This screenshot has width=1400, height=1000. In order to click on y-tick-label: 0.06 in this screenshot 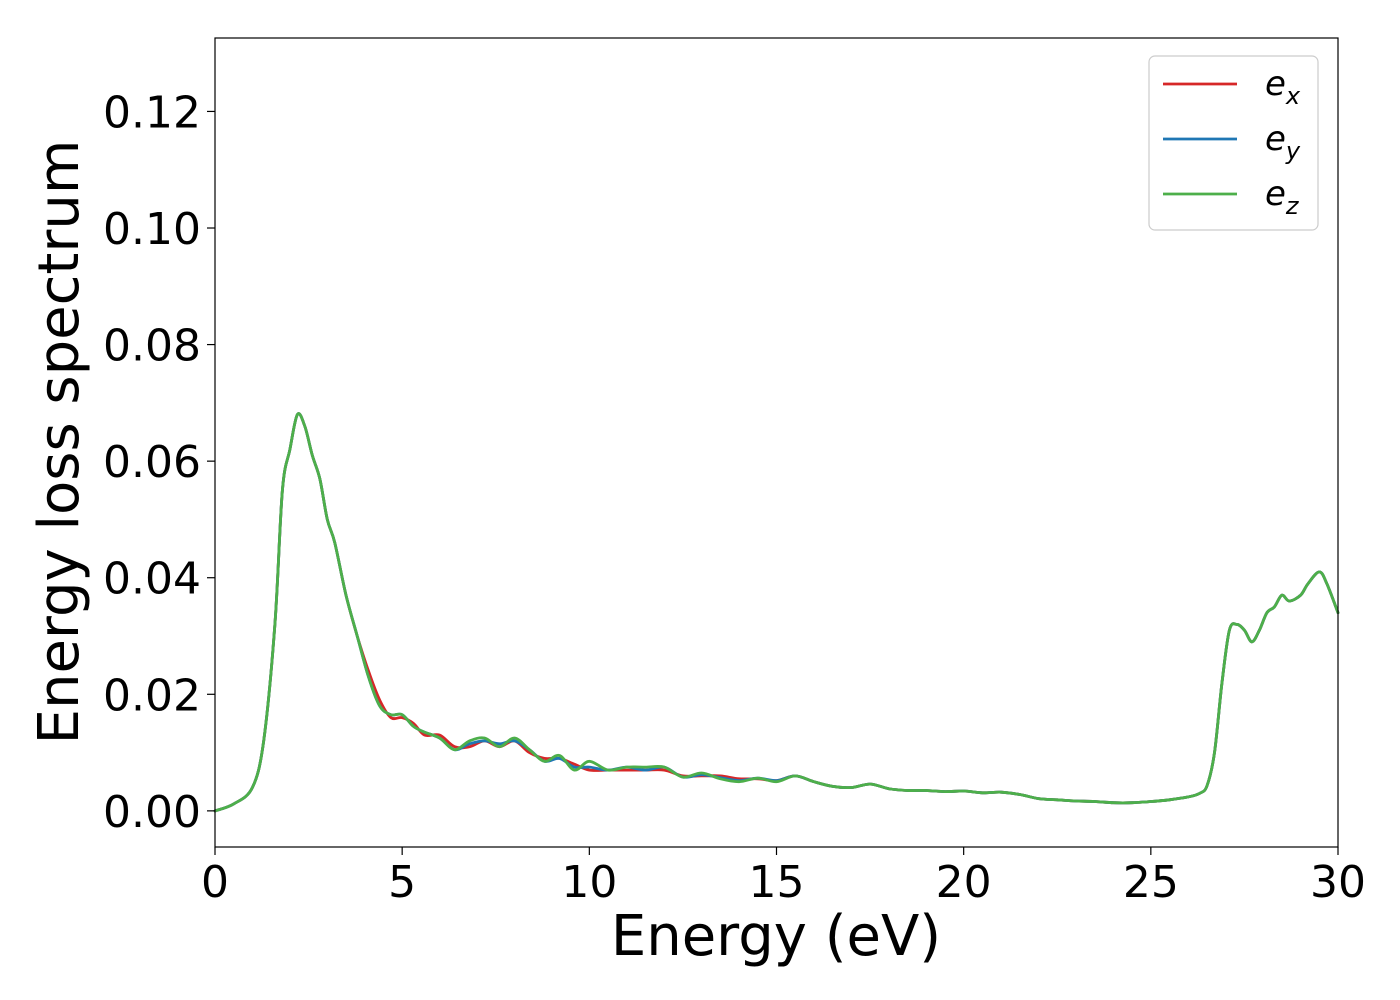, I will do `click(152, 462)`.